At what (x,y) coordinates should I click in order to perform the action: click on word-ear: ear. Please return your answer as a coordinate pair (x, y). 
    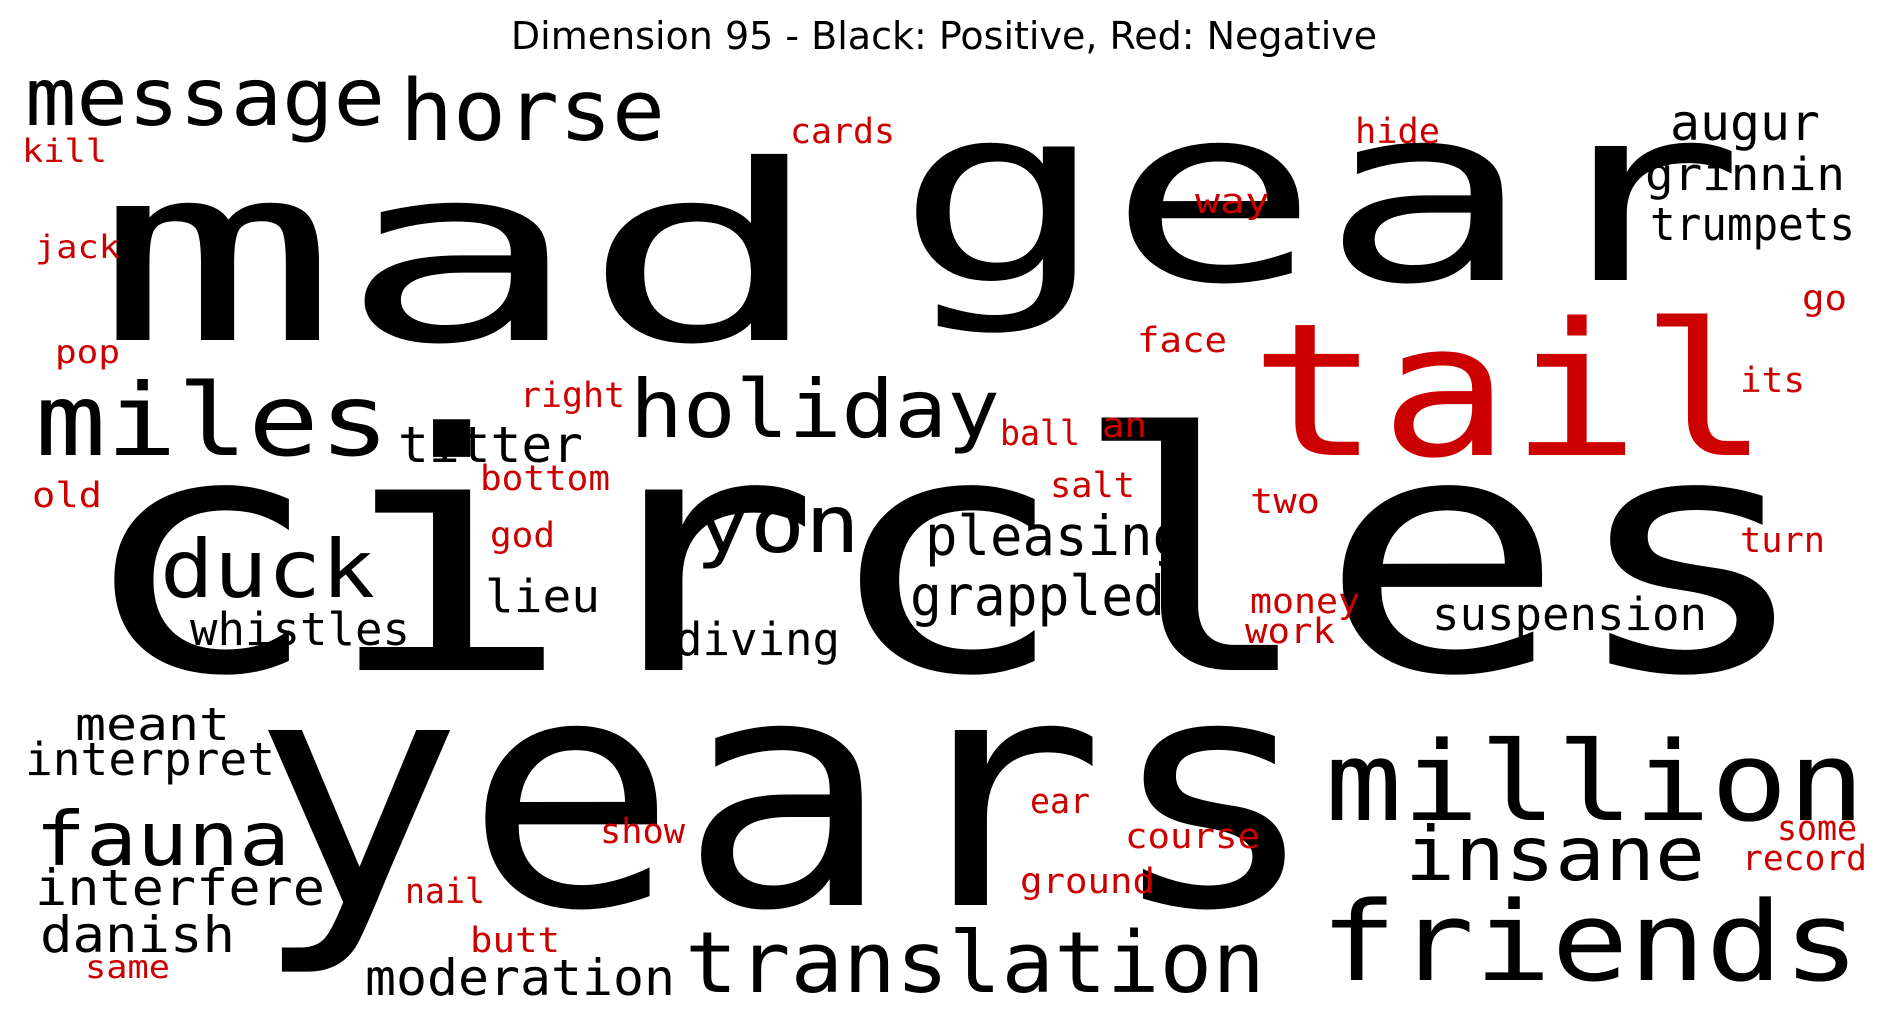
    Looking at the image, I should click on (1060, 802).